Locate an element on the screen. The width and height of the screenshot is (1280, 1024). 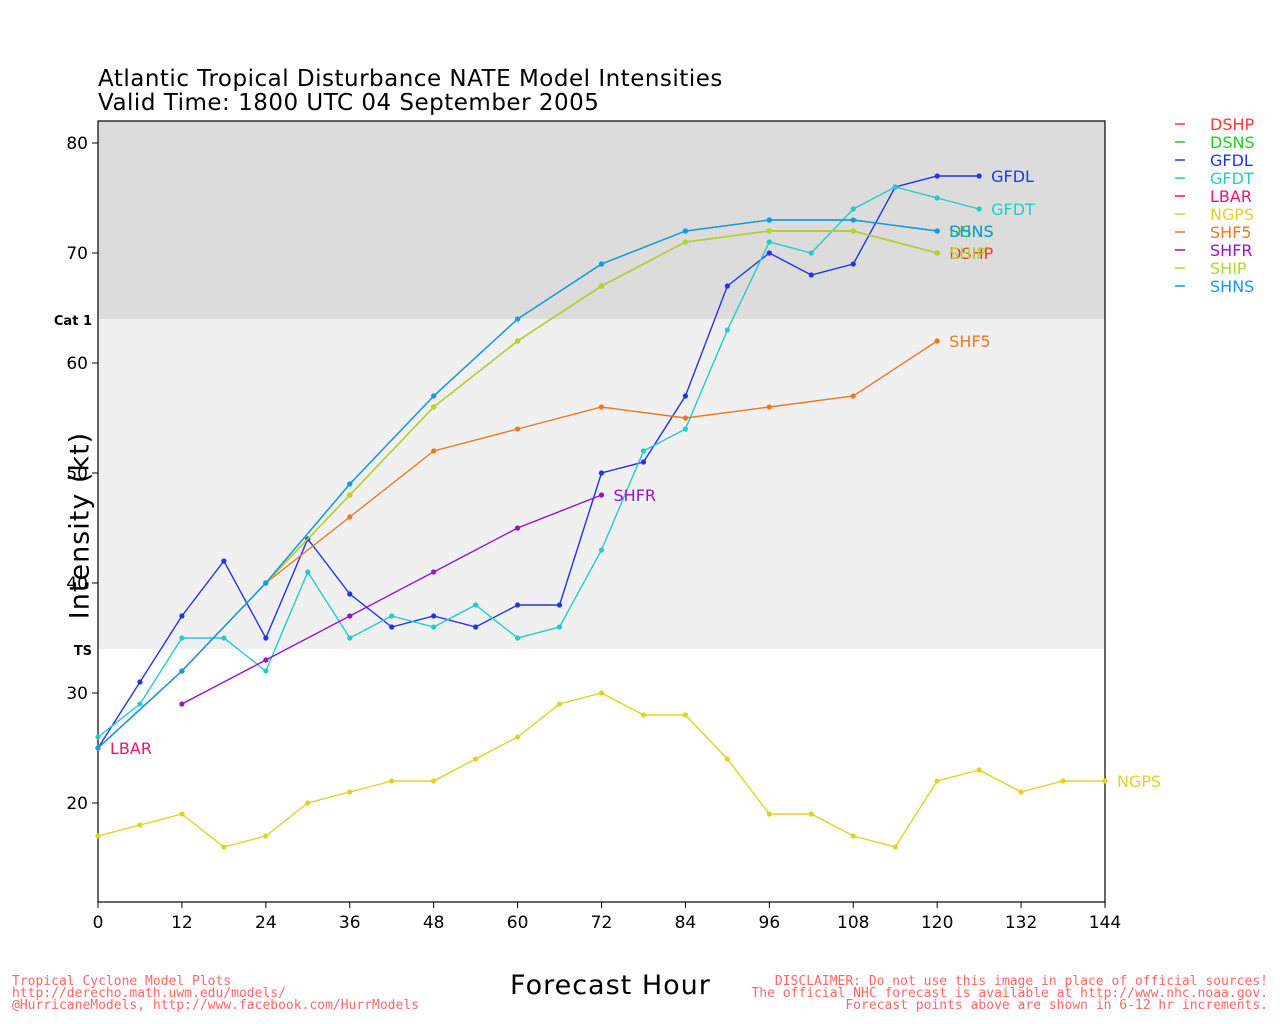
series-end-label: LBAR is located at coordinates (131, 748).